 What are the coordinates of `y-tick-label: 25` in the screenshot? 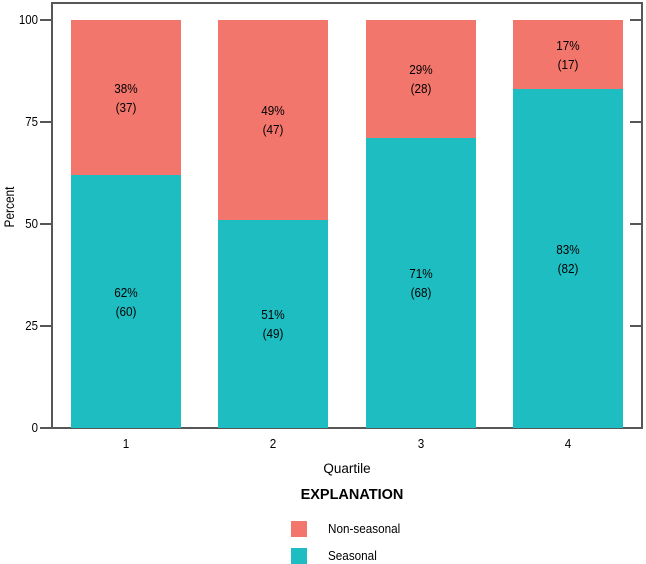 It's located at (31, 325).